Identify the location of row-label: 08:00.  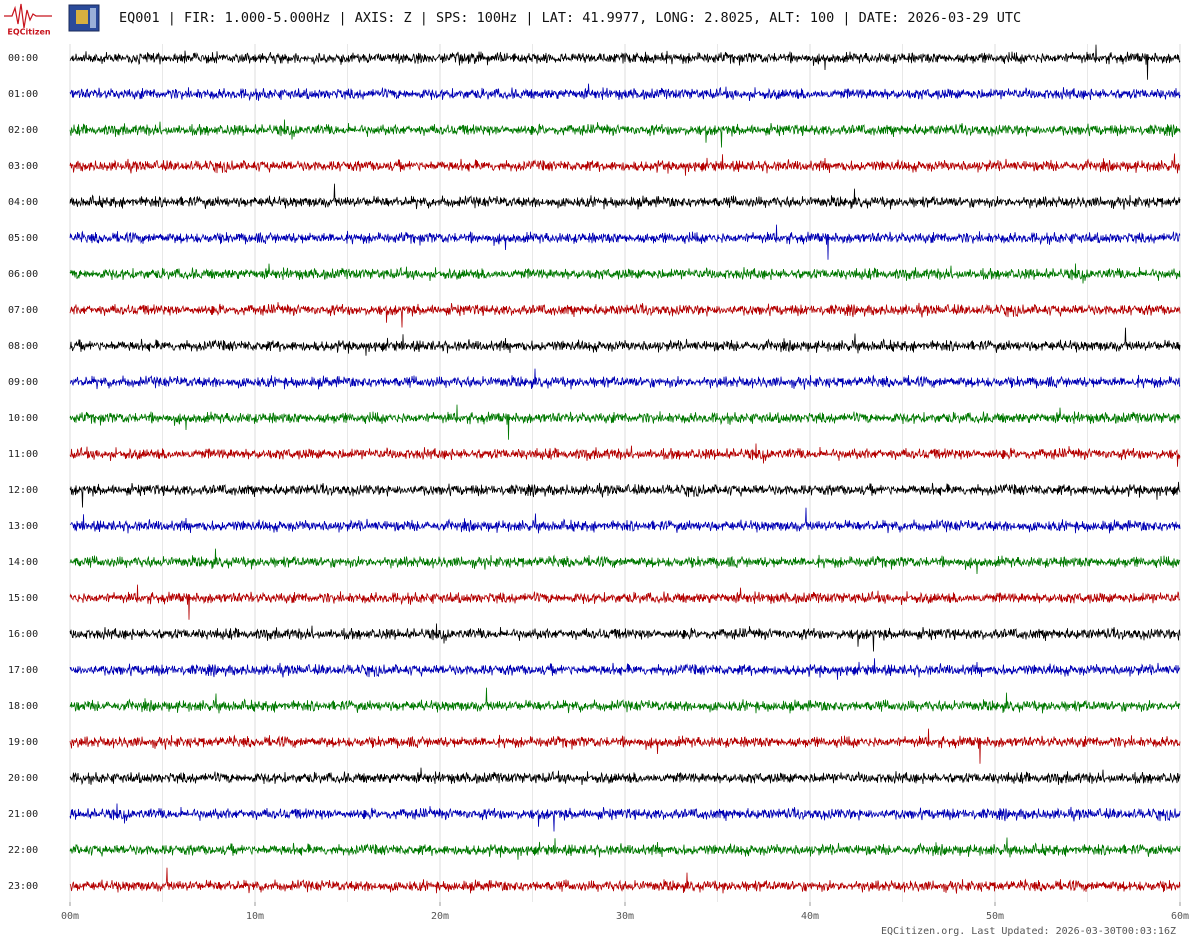
(23, 346).